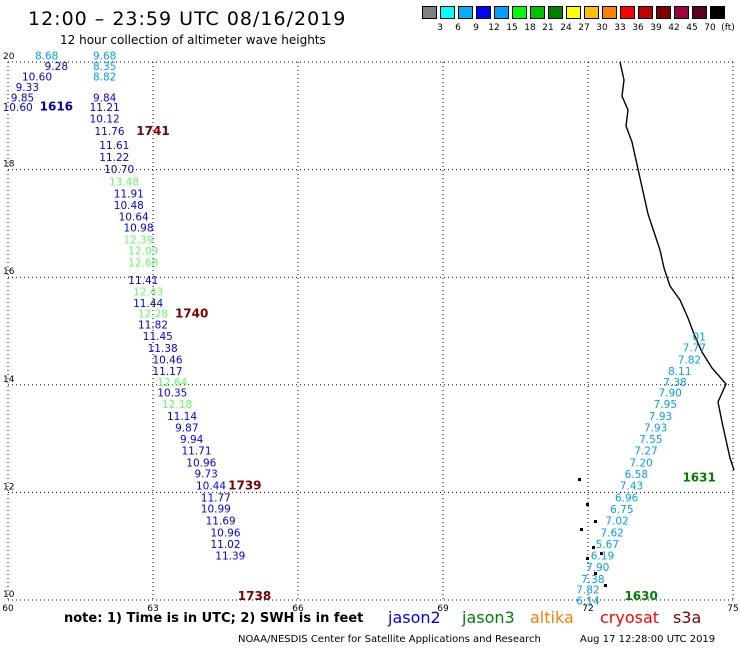  I want to click on colorbar-label: 3, so click(440, 28).